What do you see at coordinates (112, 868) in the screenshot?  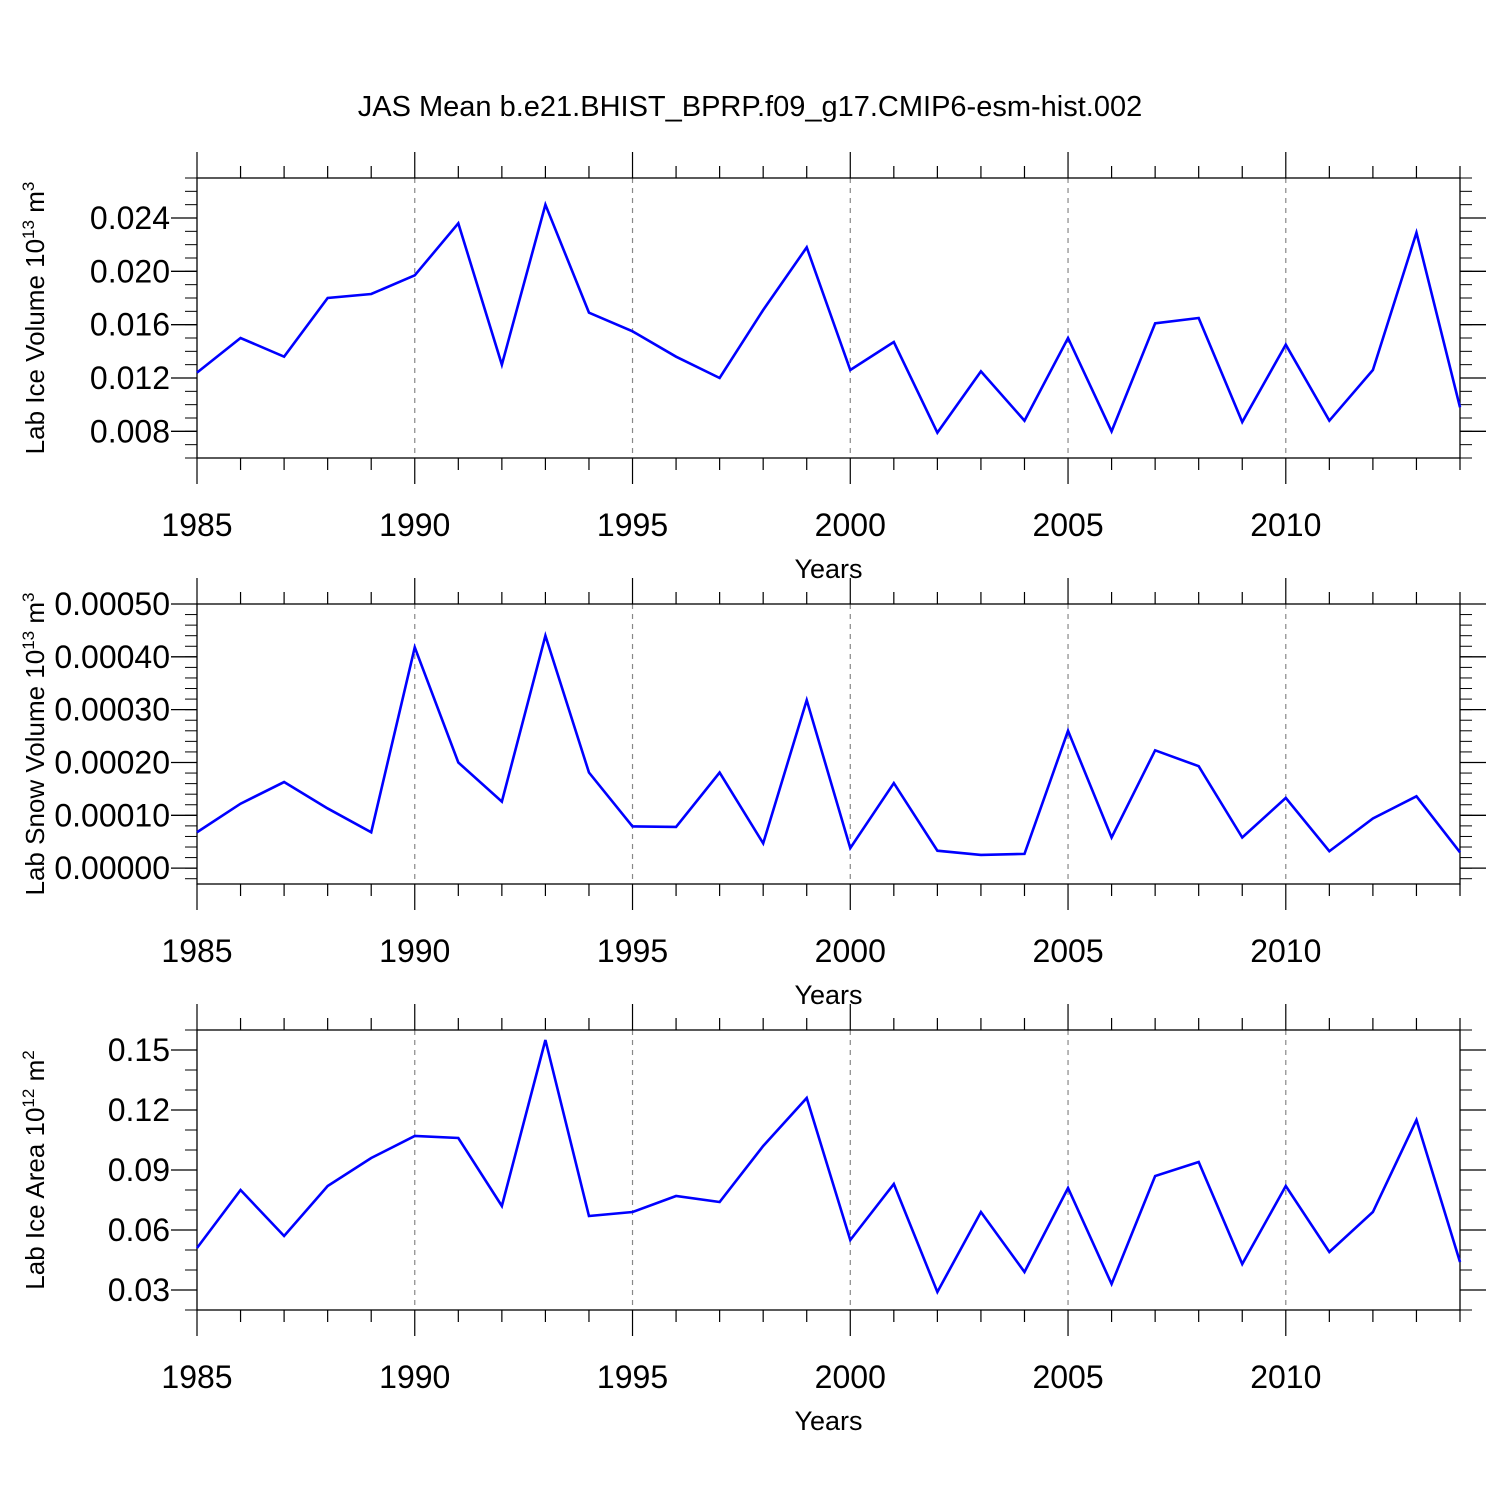 I see `y-tick-label: 0.00000` at bounding box center [112, 868].